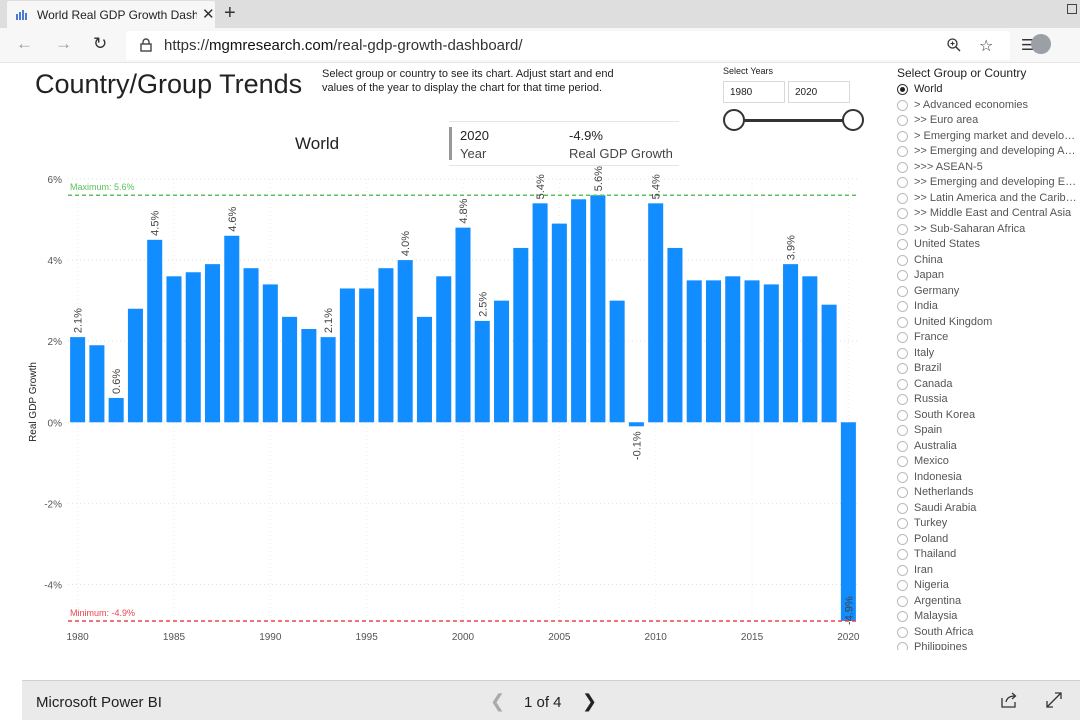 This screenshot has height=720, width=1080. I want to click on slicer-item: Iran, so click(987, 571).